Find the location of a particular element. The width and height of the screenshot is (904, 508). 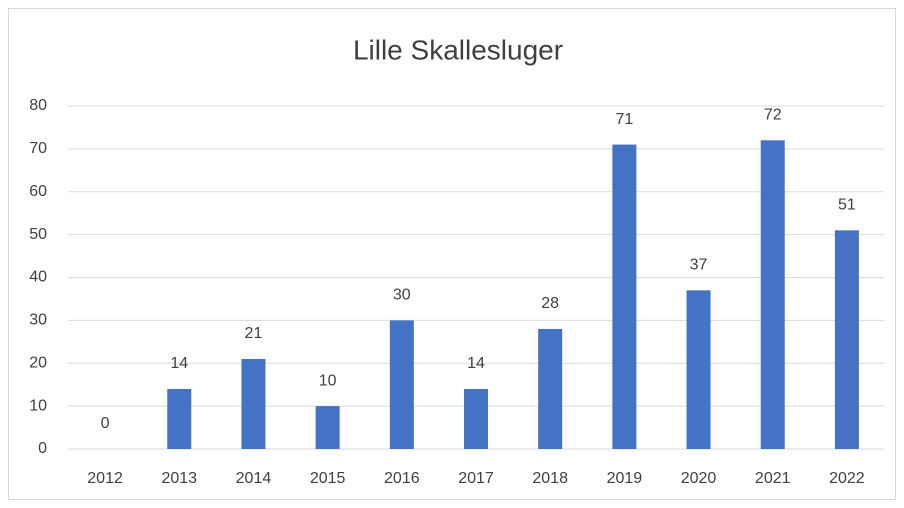

data-label: 21 is located at coordinates (254, 333).